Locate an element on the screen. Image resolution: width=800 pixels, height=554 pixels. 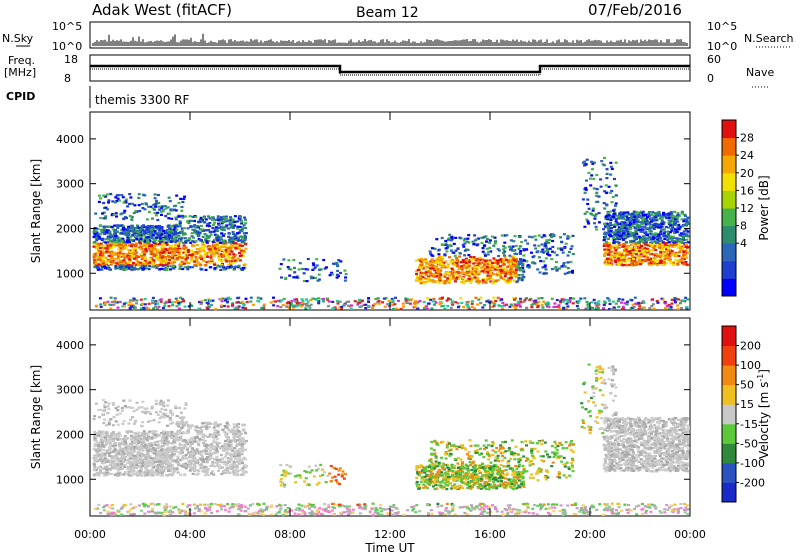
y-tick-label: 3000 is located at coordinates (70, 184).